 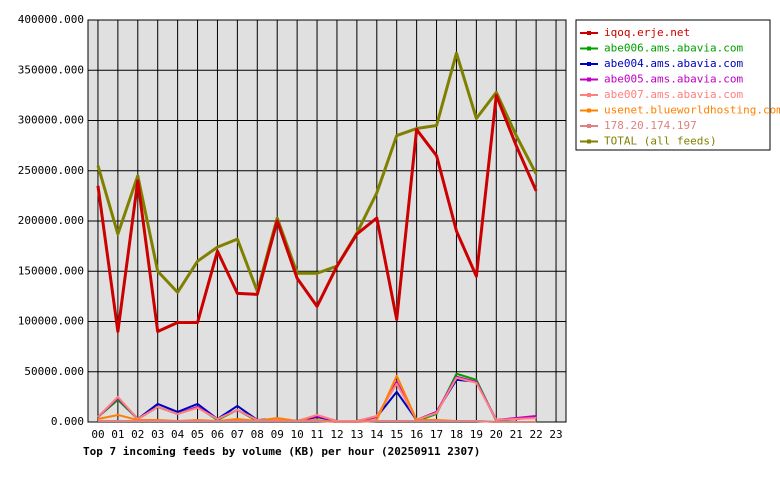 I want to click on x-tick-label: 11, so click(x=316, y=434).